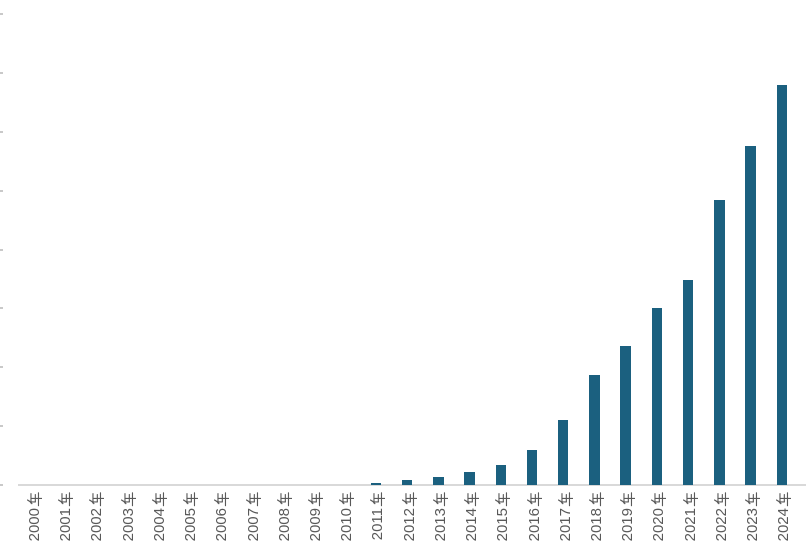 The image size is (806, 559). I want to click on x-axis-label-2022: 2022, so click(721, 517).